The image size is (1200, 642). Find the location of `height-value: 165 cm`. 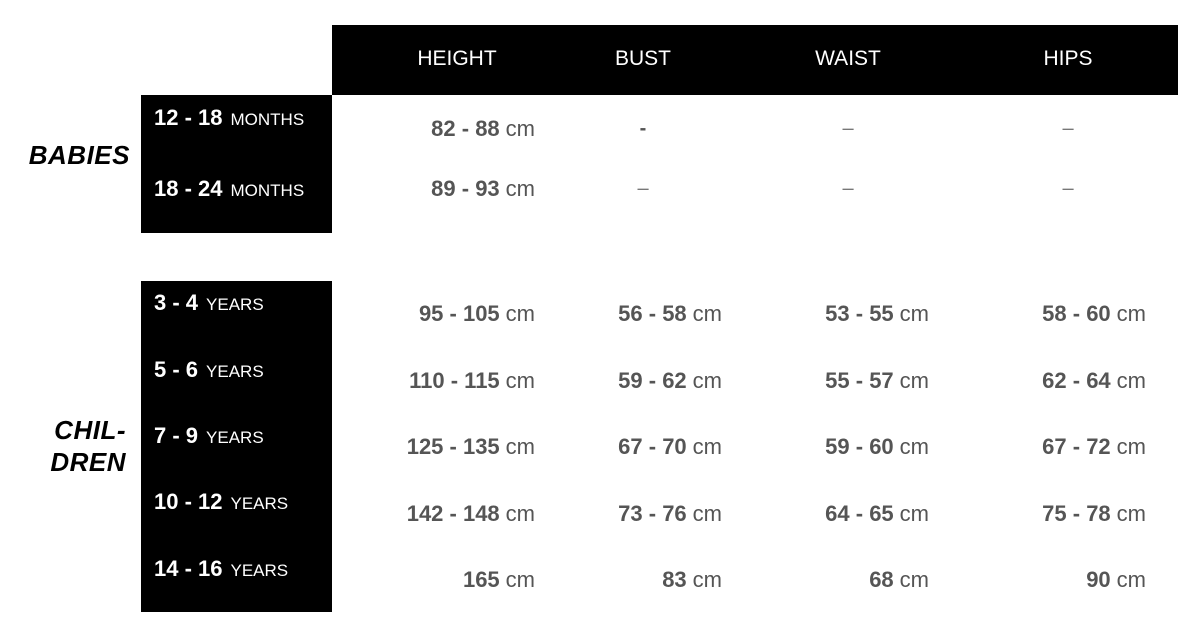

height-value: 165 cm is located at coordinates (499, 580).